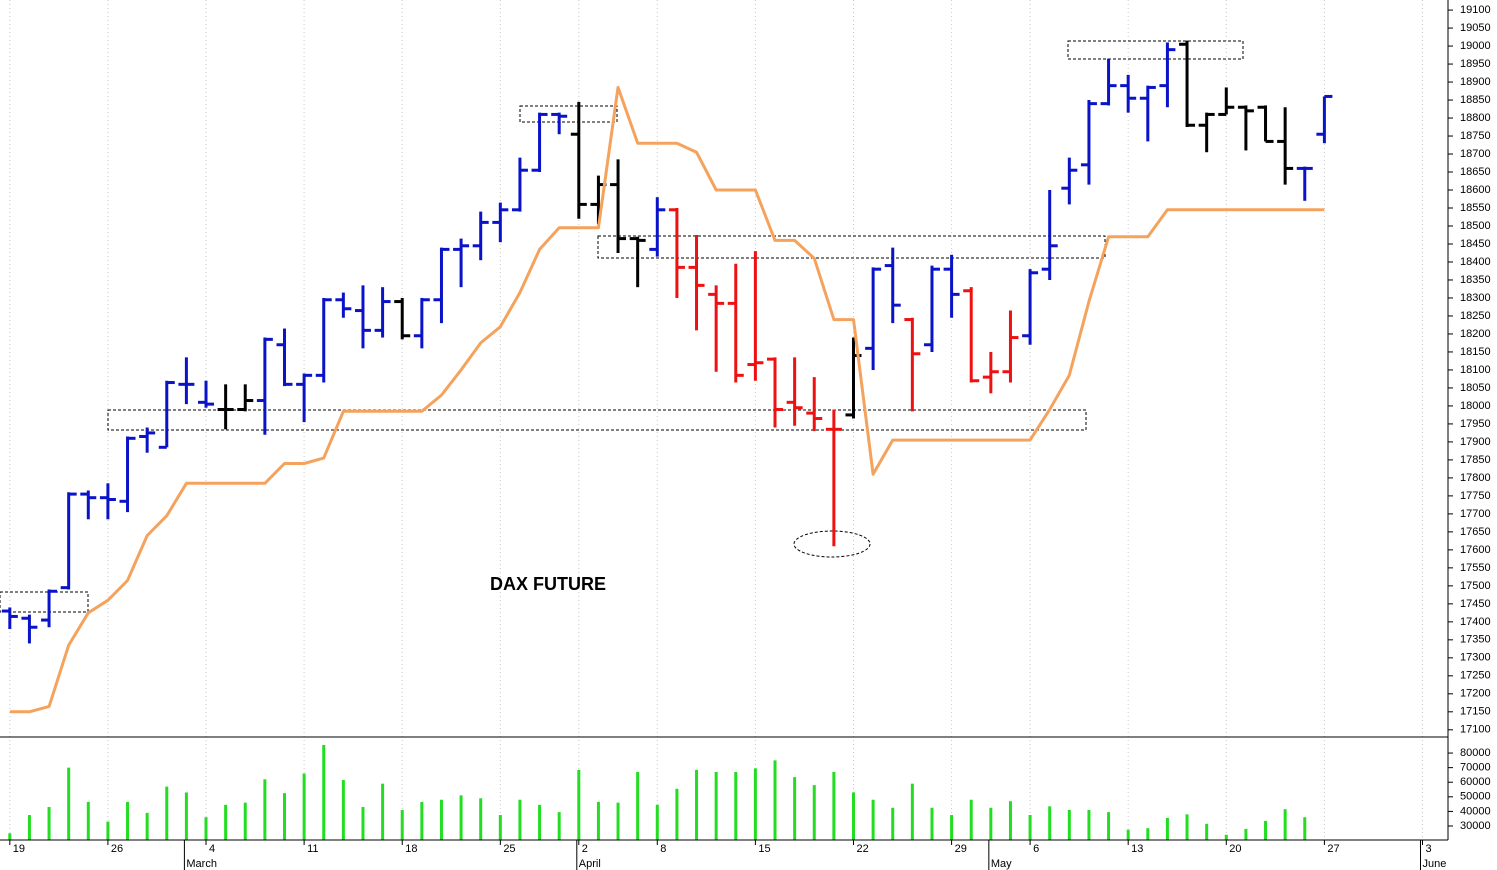 This screenshot has height=870, width=1497. What do you see at coordinates (1475, 226) in the screenshot?
I see `y-tick-label: 18500` at bounding box center [1475, 226].